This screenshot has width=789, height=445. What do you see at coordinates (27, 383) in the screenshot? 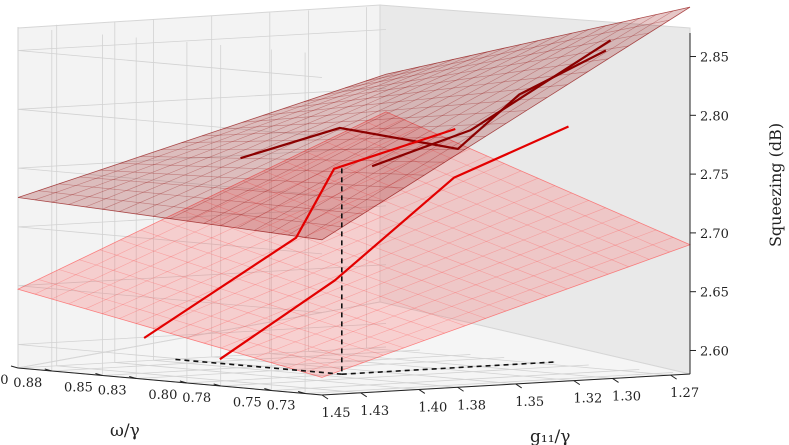
I see `x-tick-label: 0.88` at bounding box center [27, 383].